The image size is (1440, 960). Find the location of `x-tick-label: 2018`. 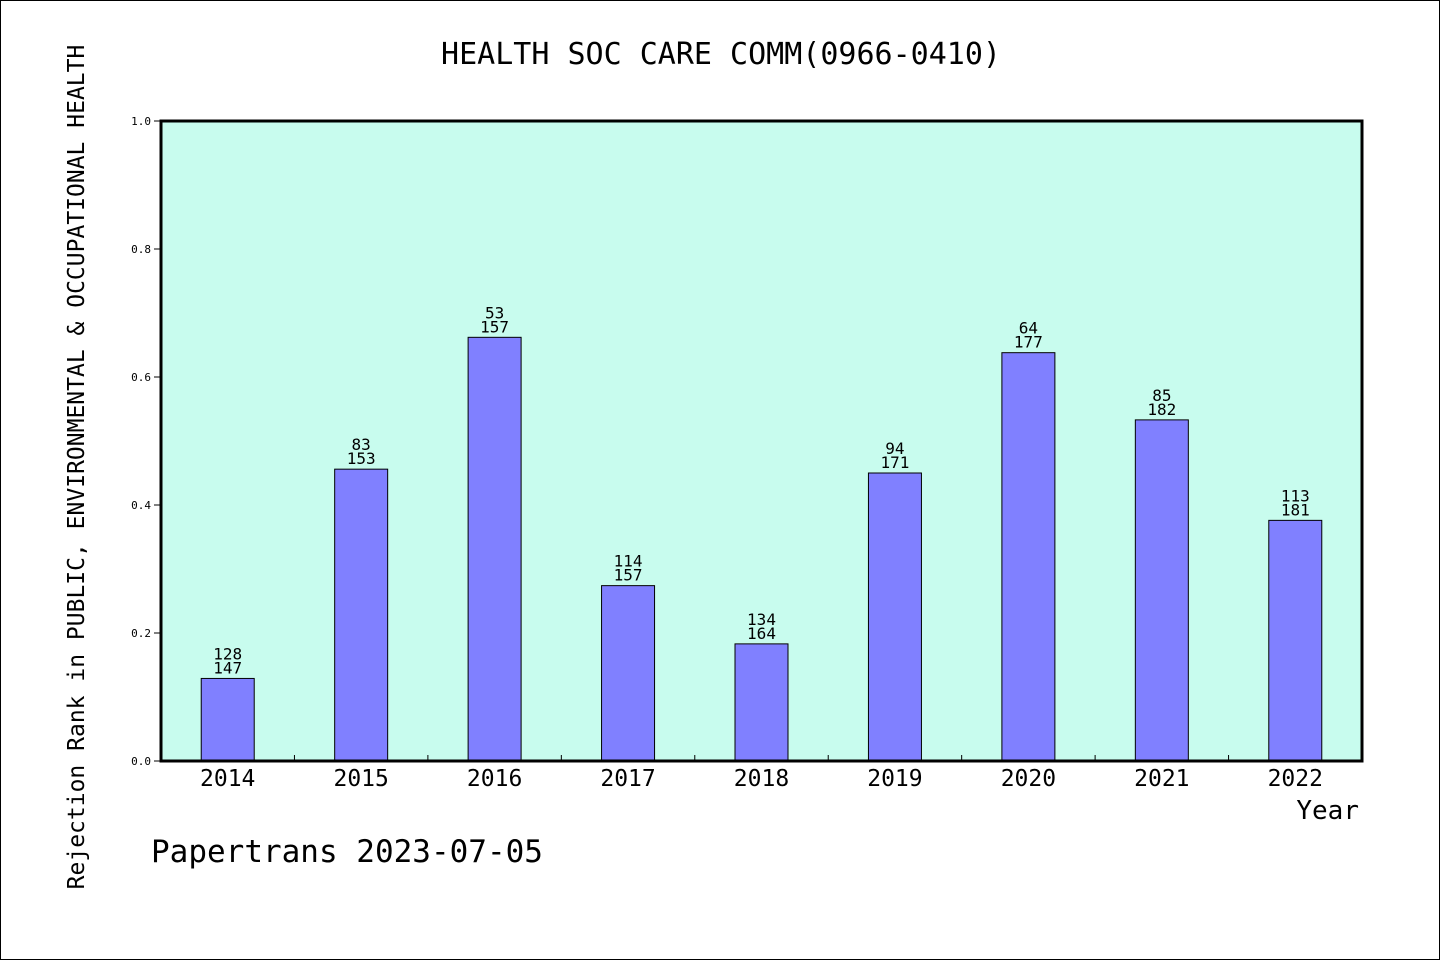

x-tick-label: 2018 is located at coordinates (761, 779).